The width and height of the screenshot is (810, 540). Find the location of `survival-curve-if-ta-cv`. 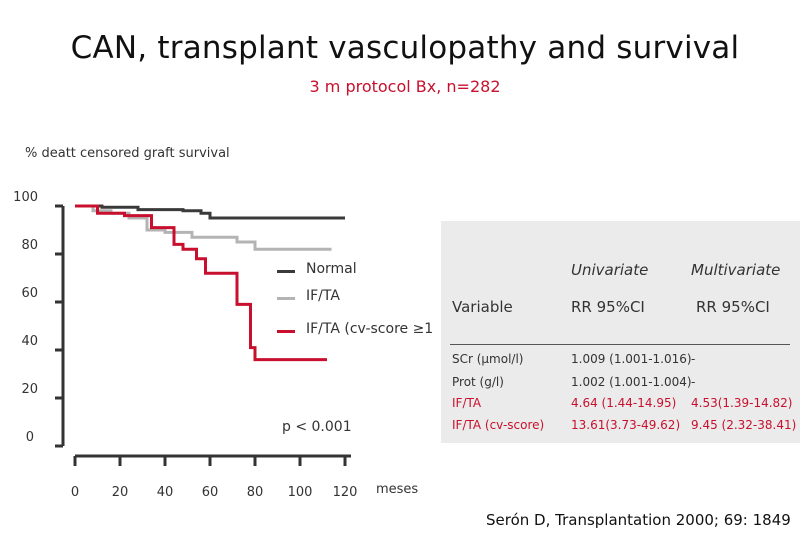

survival-curve-if-ta-cv is located at coordinates (201, 283).